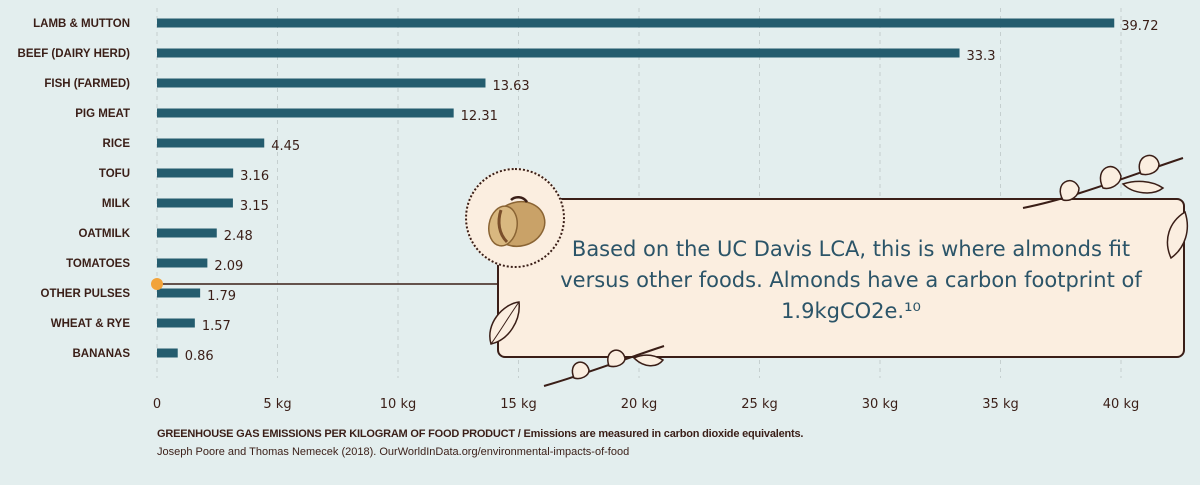  Describe the element at coordinates (81, 24) in the screenshot. I see `category-label: LAMB & MUTTON` at that location.